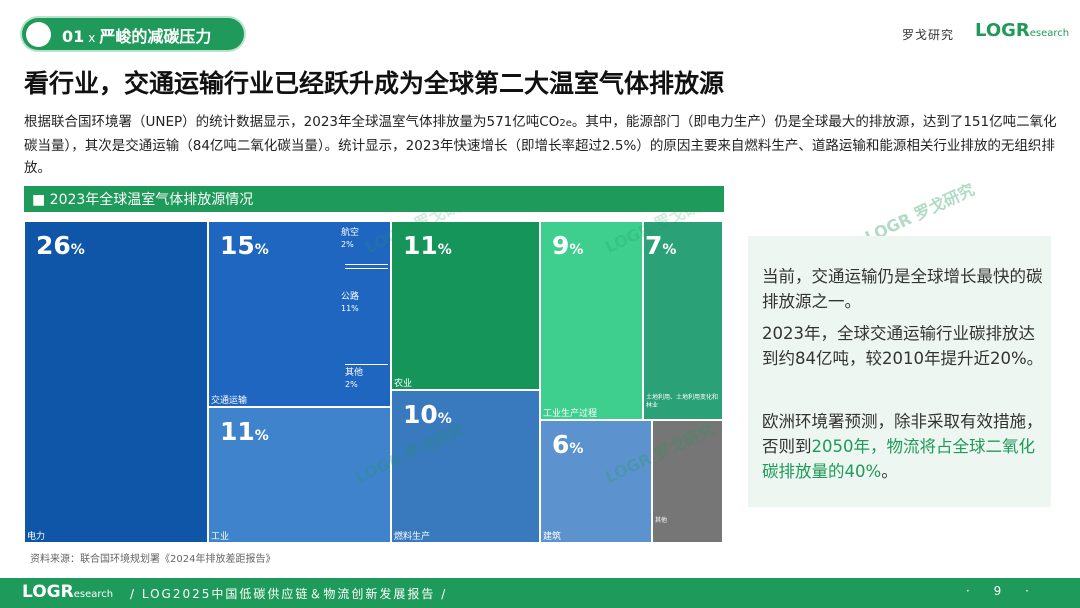 This screenshot has height=608, width=1080. Describe the element at coordinates (465, 305) in the screenshot. I see `treemap-cell-agriculture` at that location.